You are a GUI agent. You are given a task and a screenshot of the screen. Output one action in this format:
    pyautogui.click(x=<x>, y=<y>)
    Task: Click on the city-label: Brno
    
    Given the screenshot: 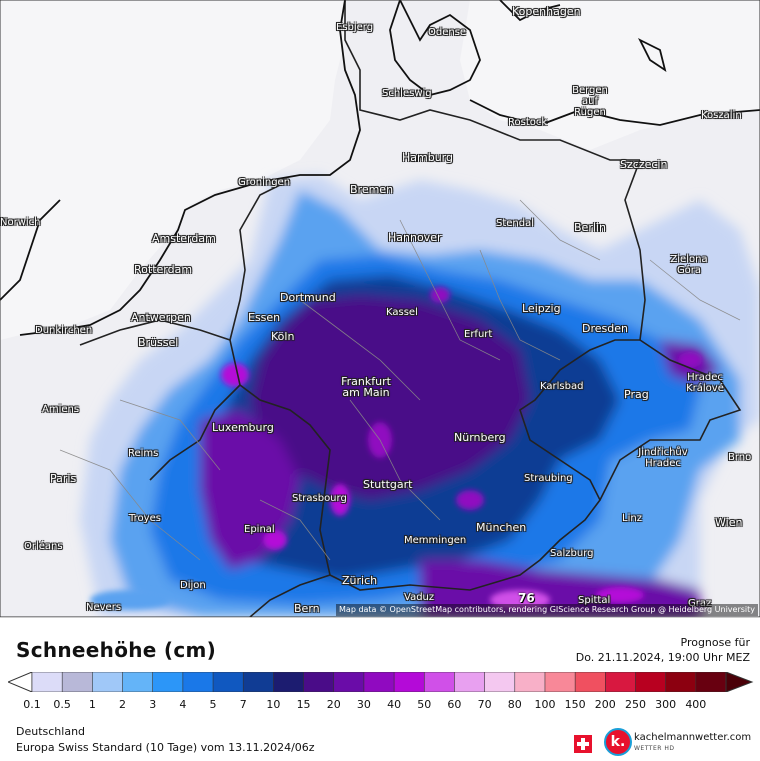 What is the action you would take?
    pyautogui.click(x=740, y=457)
    